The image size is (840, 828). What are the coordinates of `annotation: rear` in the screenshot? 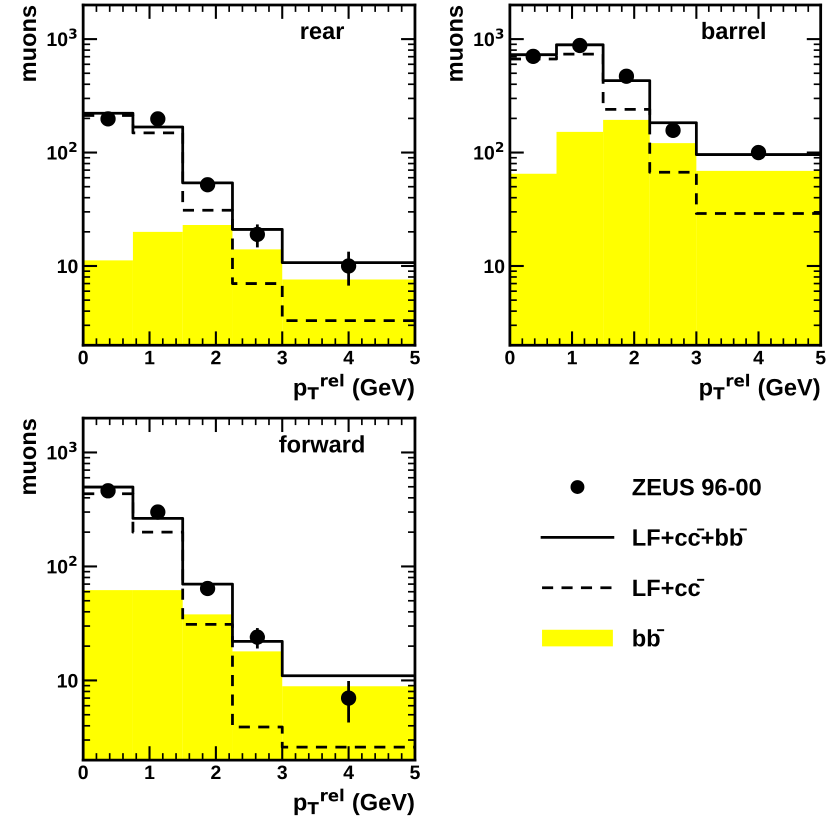 It's located at (322, 33).